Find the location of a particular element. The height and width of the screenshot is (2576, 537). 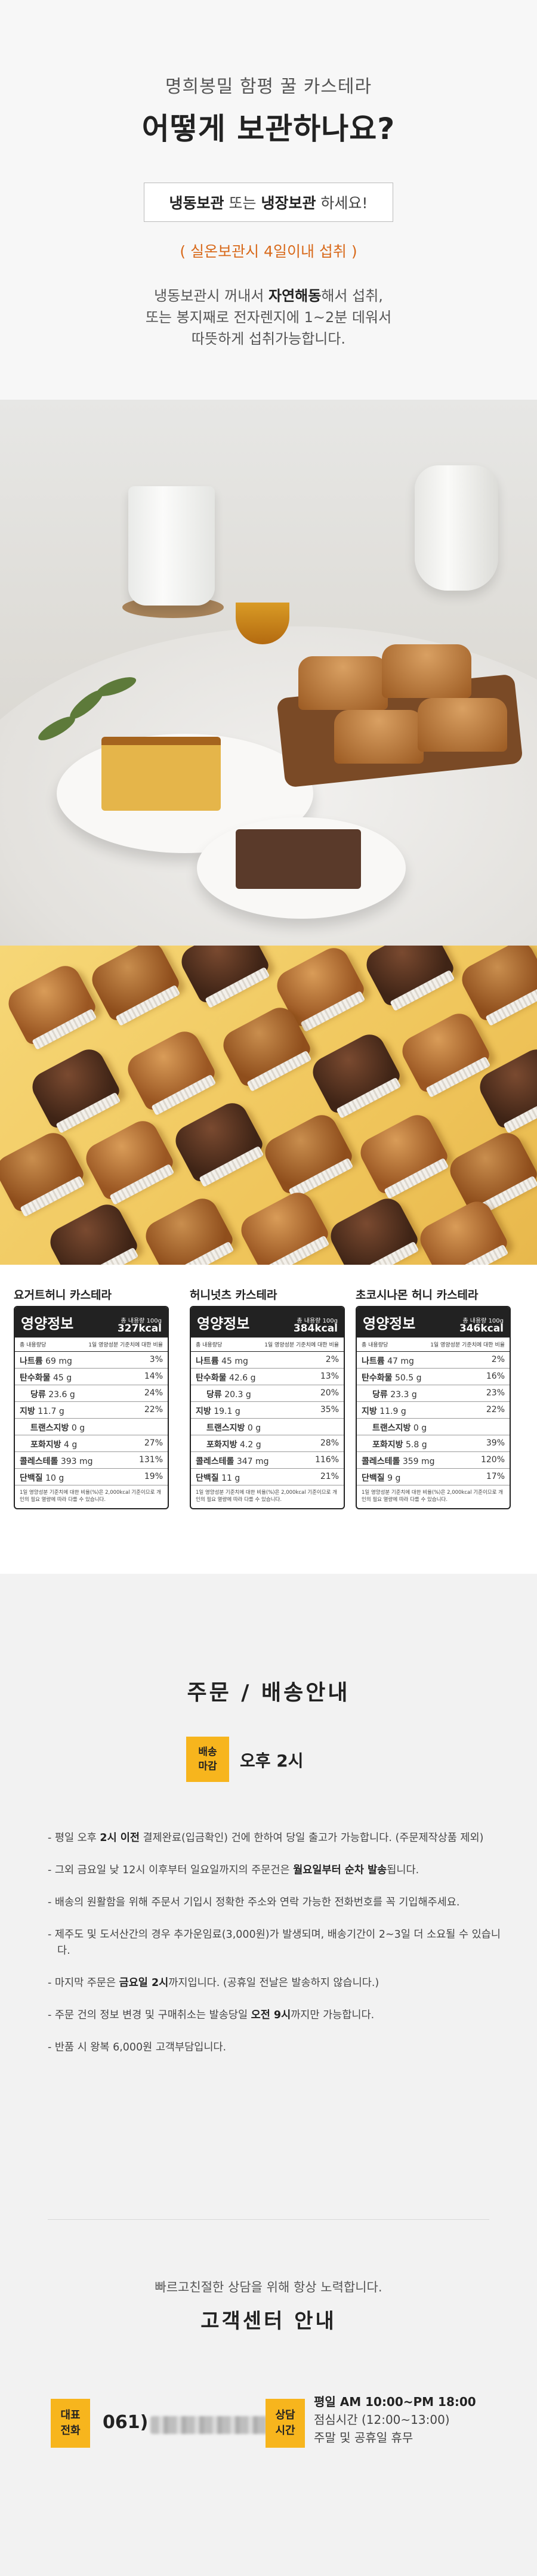

nutrient-amount: 11.9 g is located at coordinates (393, 1411).